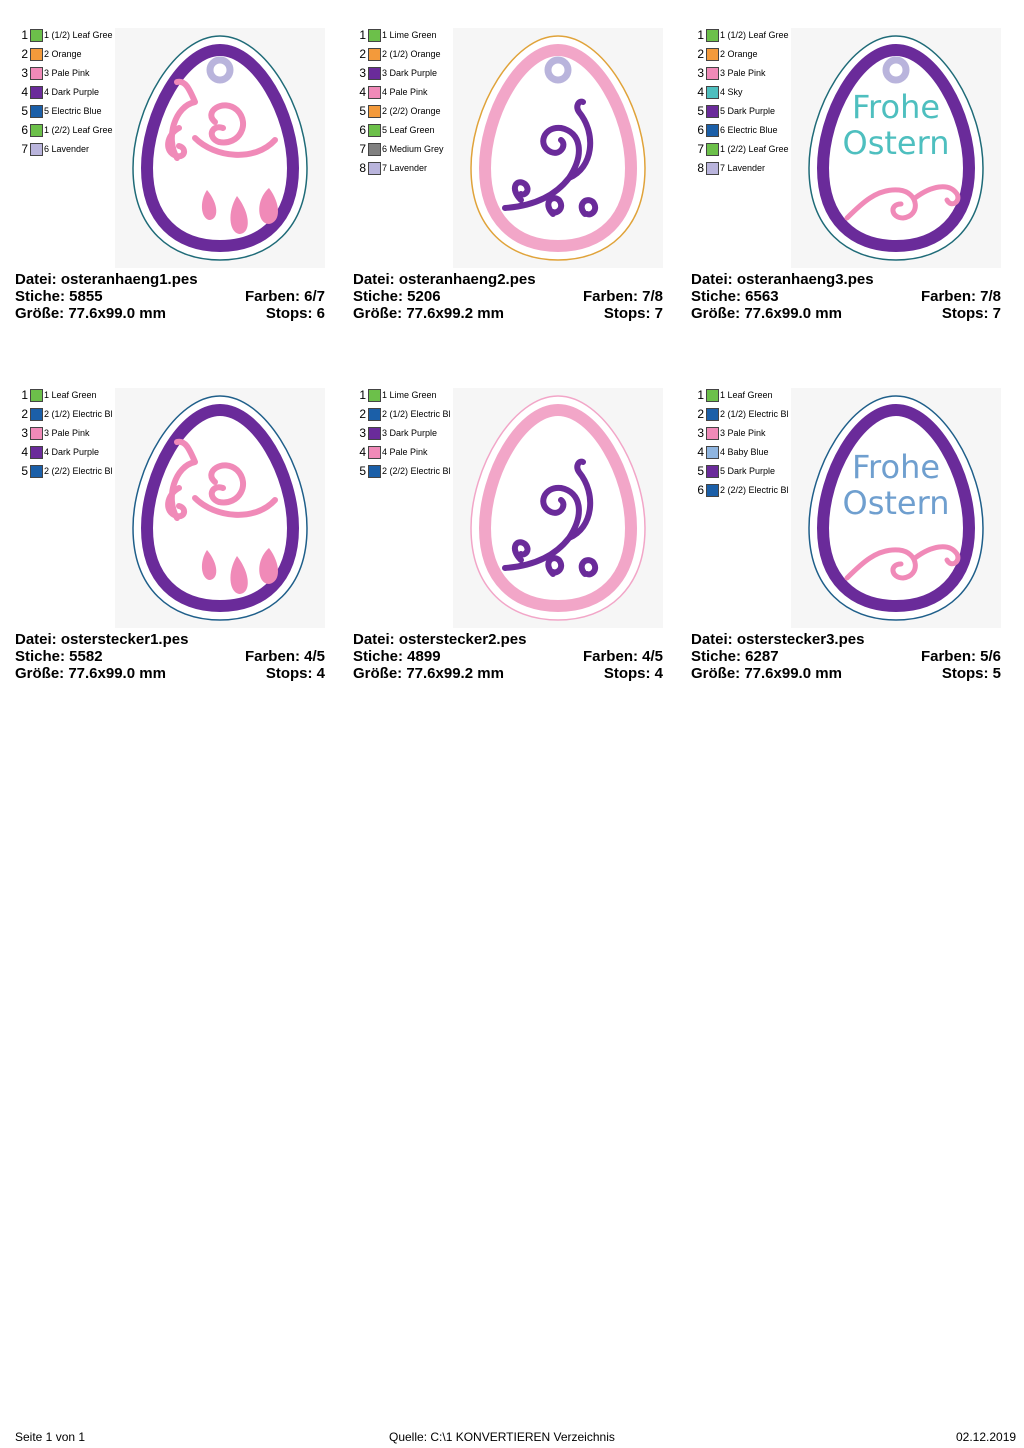 The height and width of the screenshot is (1448, 1024). Describe the element at coordinates (59, 656) in the screenshot. I see `stitch-count: Stiche: 5582` at that location.